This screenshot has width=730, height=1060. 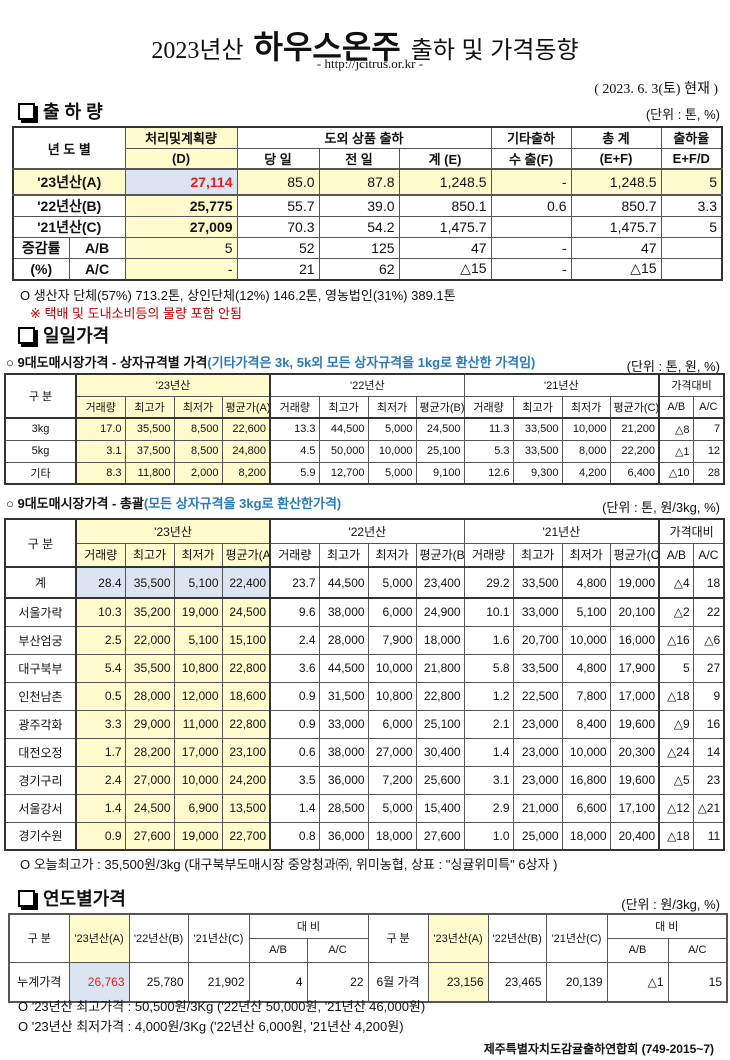 What do you see at coordinates (99, 938) in the screenshot?
I see `header-a: '23년산(A)` at bounding box center [99, 938].